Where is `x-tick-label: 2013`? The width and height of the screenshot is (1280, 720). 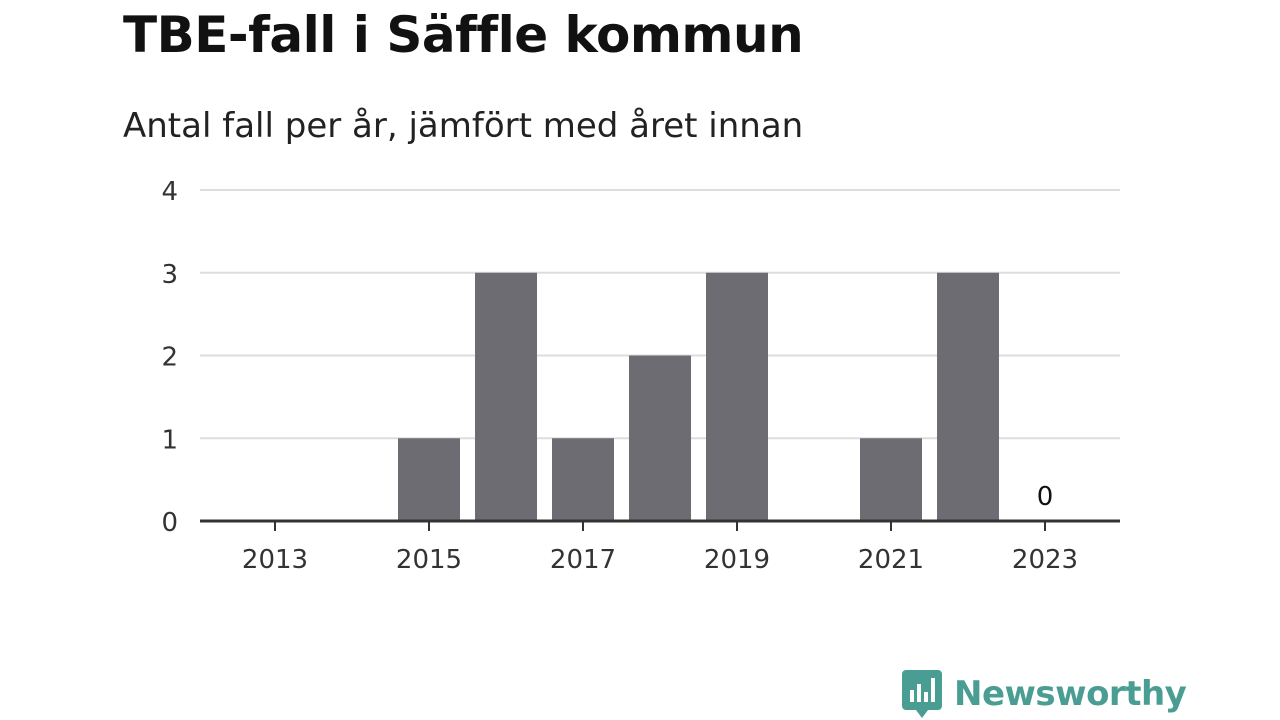 x-tick-label: 2013 is located at coordinates (275, 560).